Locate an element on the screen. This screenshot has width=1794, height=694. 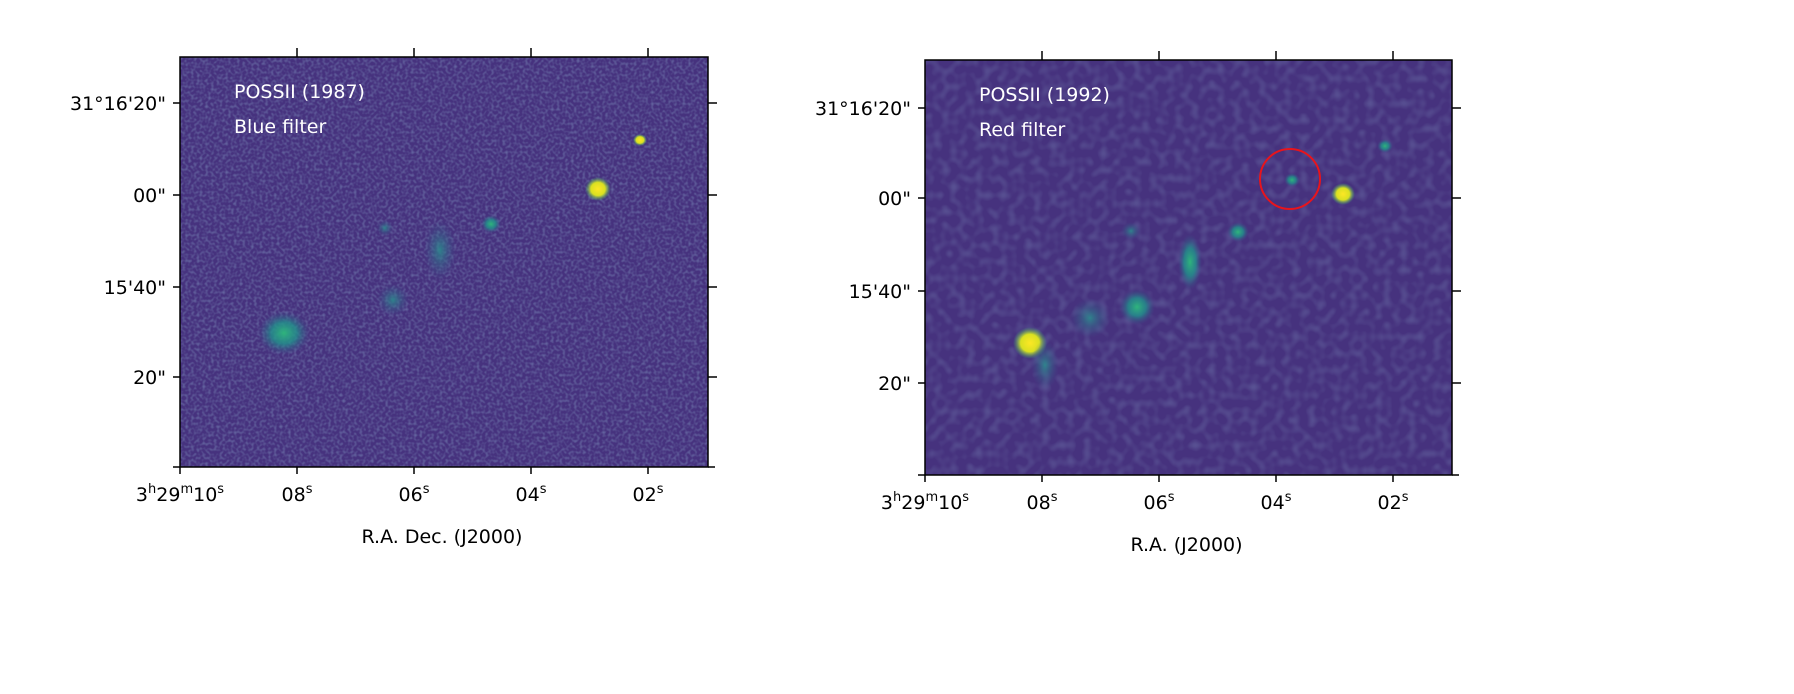
filter-label: Blue filter is located at coordinates (280, 127).